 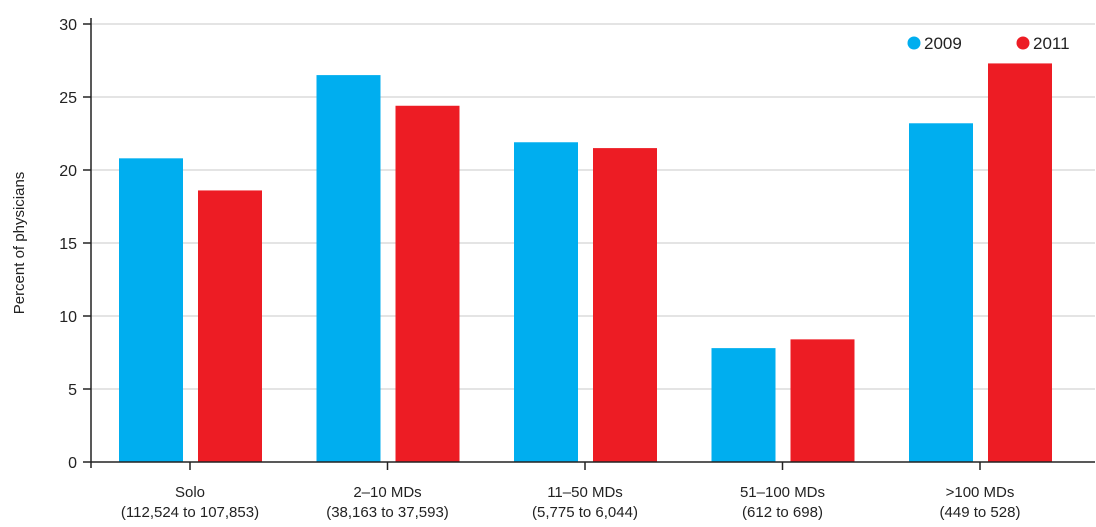 I want to click on x-category-sublabel: (5,775 to 6,044), so click(x=585, y=512).